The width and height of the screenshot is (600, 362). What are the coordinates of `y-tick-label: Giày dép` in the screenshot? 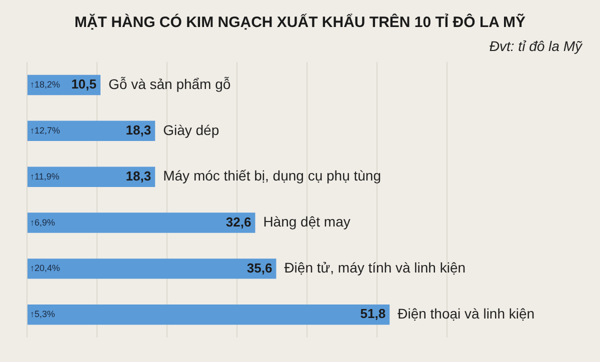 It's located at (191, 130).